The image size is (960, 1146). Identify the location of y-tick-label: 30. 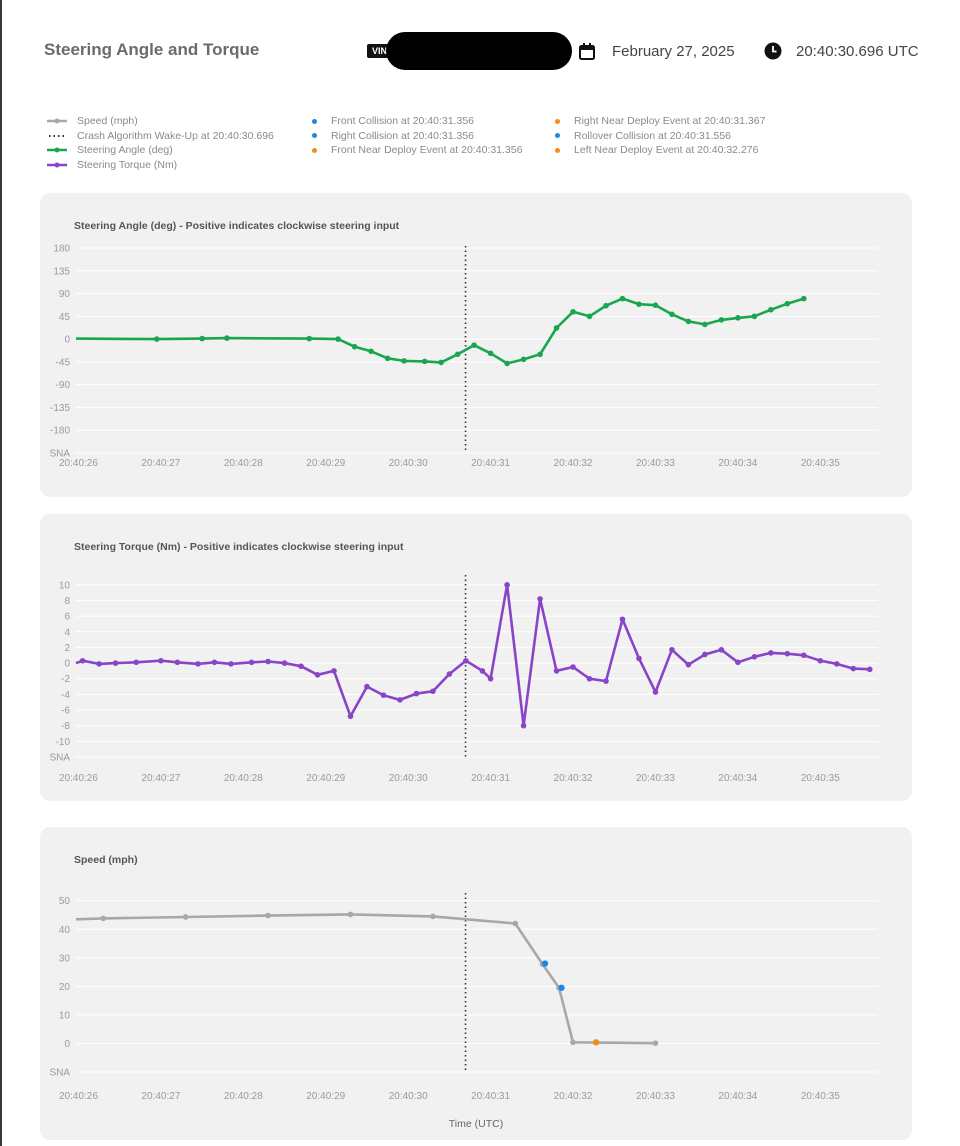
(65, 958).